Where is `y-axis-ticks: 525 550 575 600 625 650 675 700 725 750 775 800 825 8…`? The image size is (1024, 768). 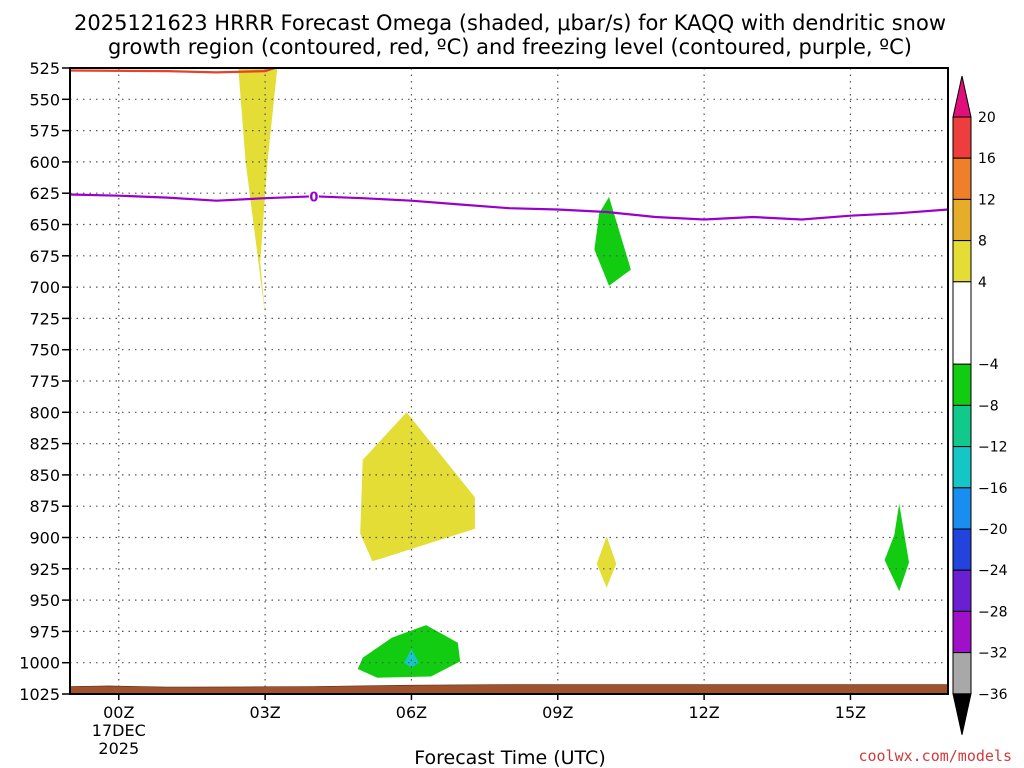
y-axis-ticks: 525 550 575 600 625 650 675 700 725 750 775 800 825 8… is located at coordinates (44, 381).